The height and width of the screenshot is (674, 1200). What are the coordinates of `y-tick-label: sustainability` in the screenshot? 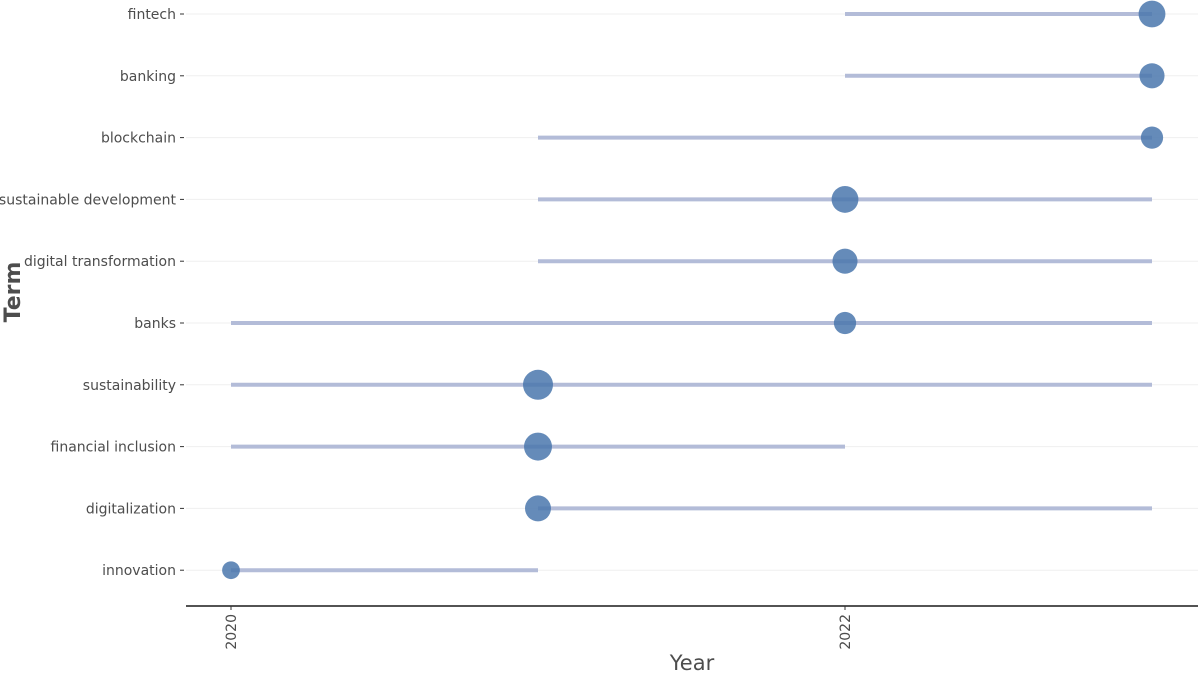 It's located at (129, 386).